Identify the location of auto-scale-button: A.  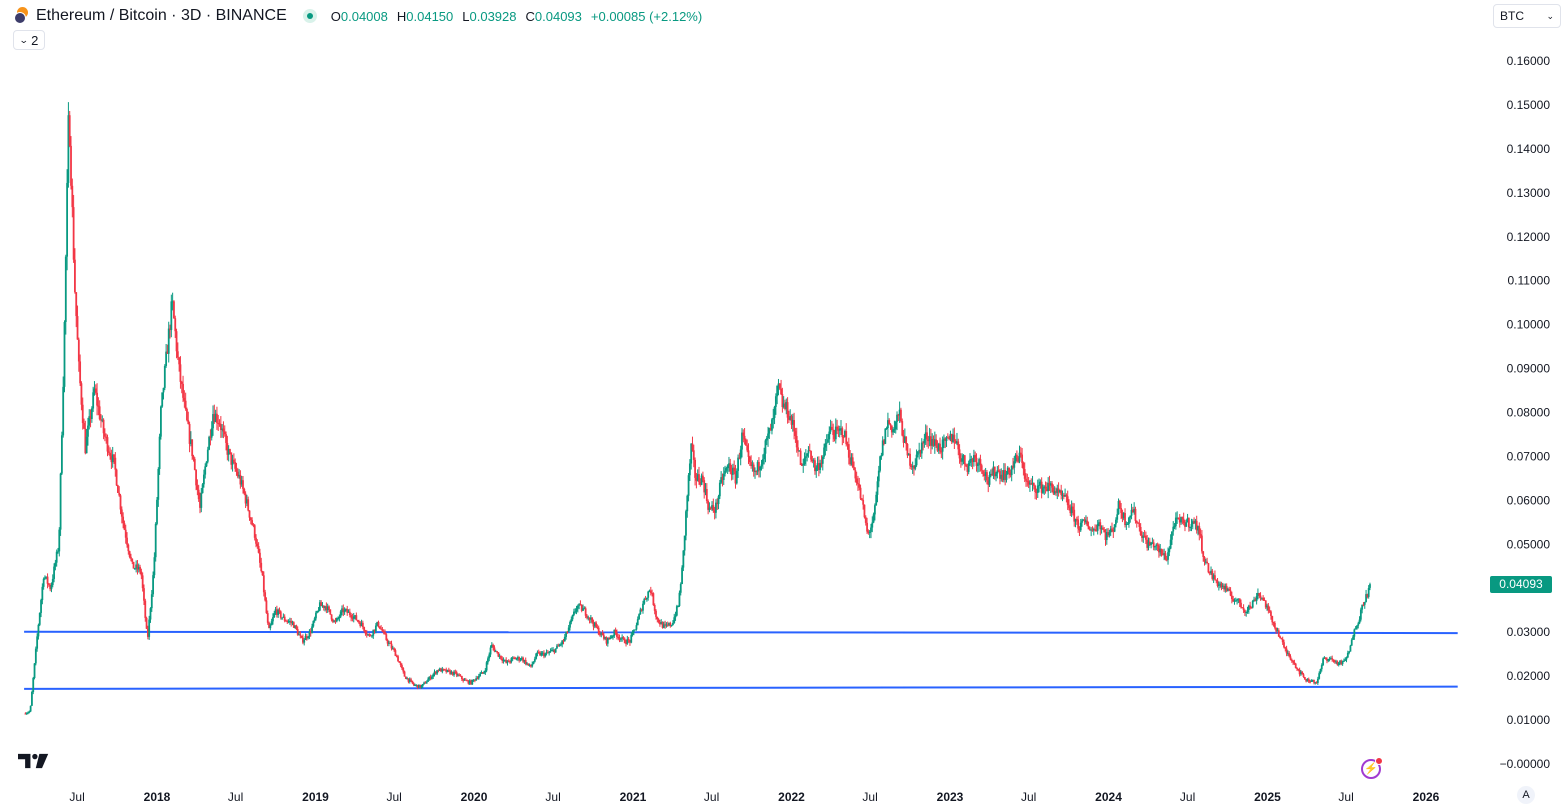
(1526, 795).